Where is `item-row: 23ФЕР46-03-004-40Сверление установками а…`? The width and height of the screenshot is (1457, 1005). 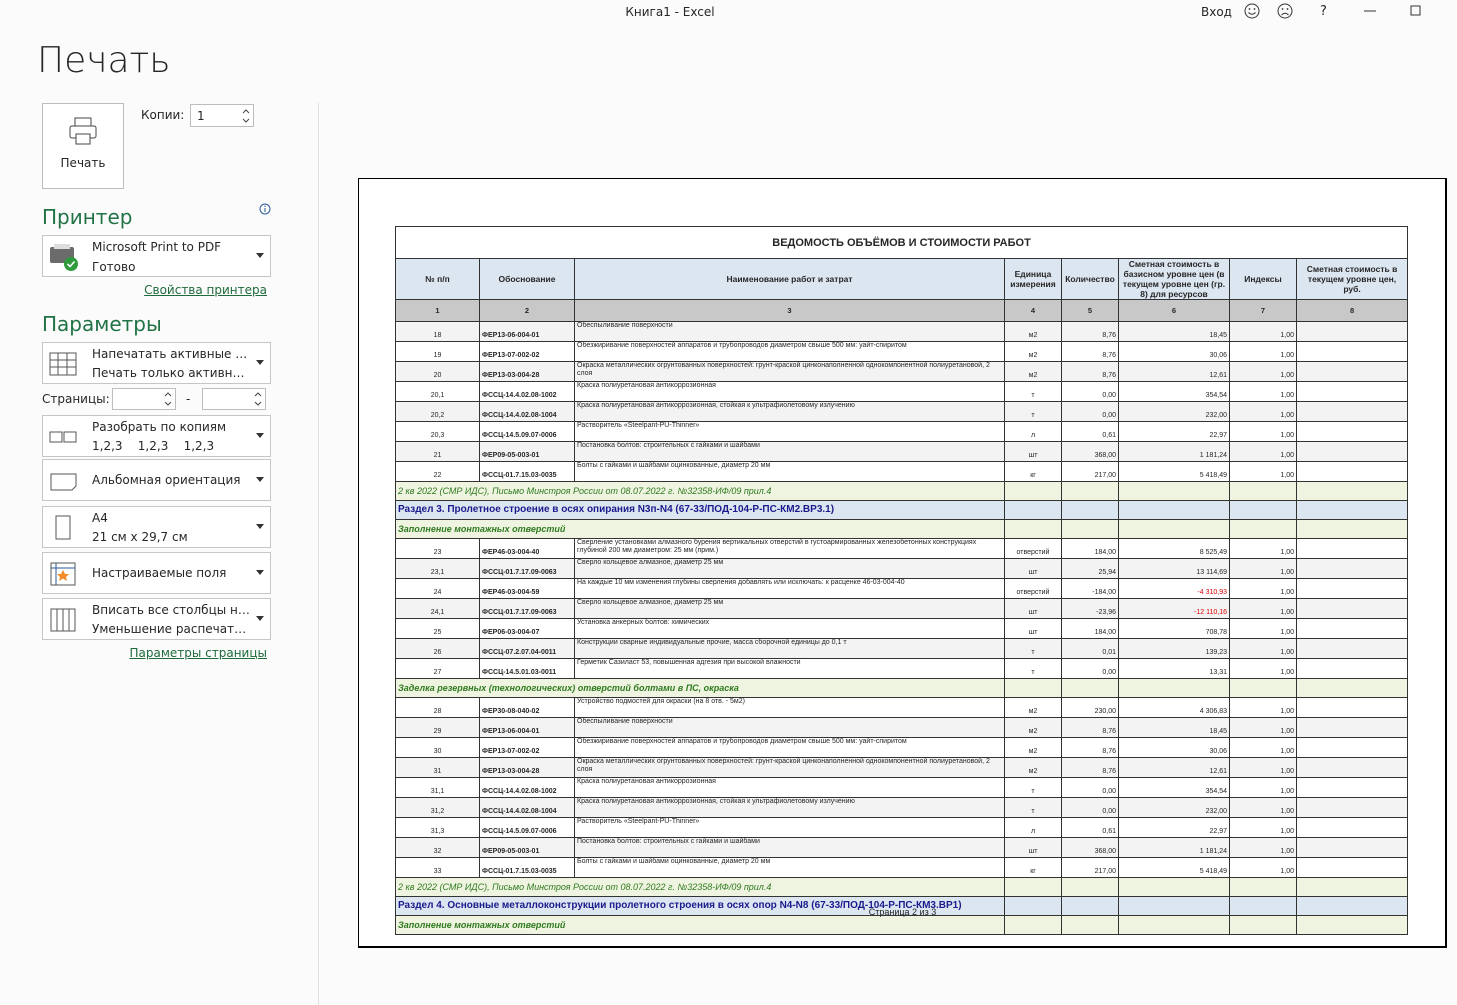 item-row: 23ФЕР46-03-004-40Сверление установками а… is located at coordinates (902, 549).